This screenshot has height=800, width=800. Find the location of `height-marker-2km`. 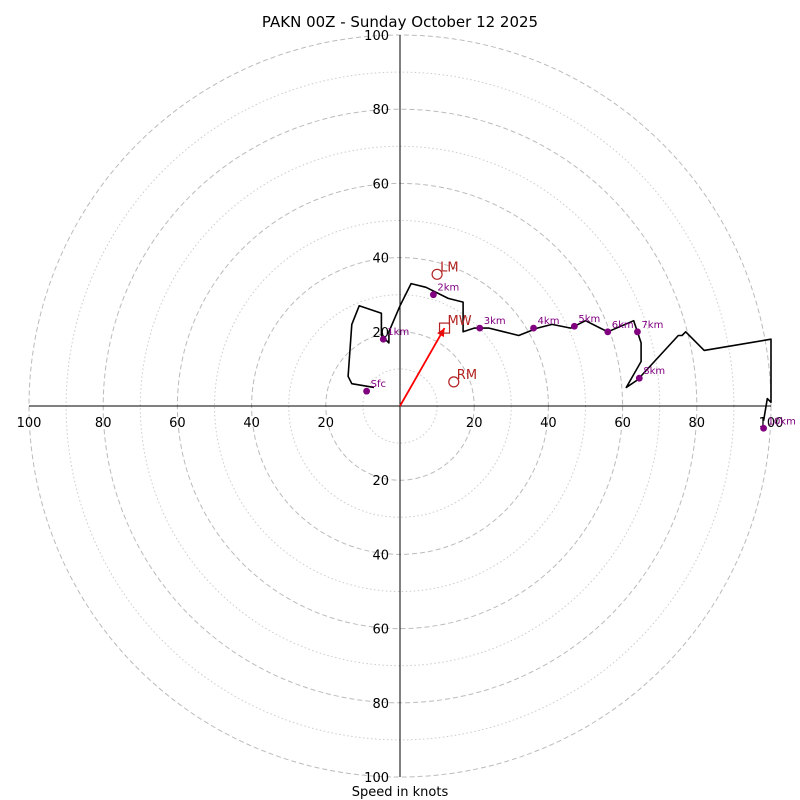

height-marker-2km is located at coordinates (433, 295).